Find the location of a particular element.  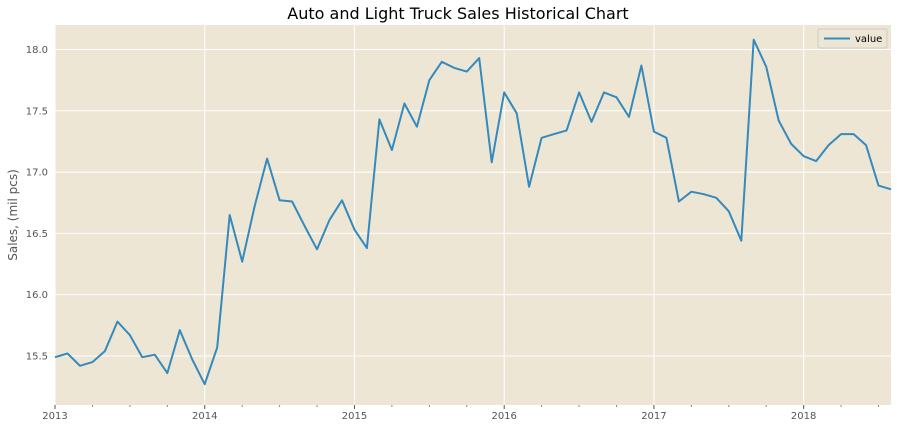

legend-label: value is located at coordinates (868, 39).